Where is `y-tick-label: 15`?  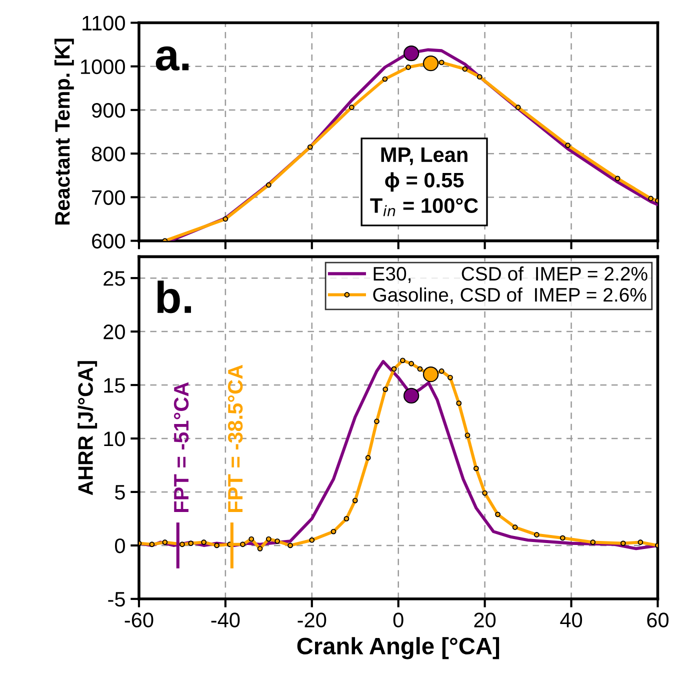 y-tick-label: 15 is located at coordinates (114, 385).